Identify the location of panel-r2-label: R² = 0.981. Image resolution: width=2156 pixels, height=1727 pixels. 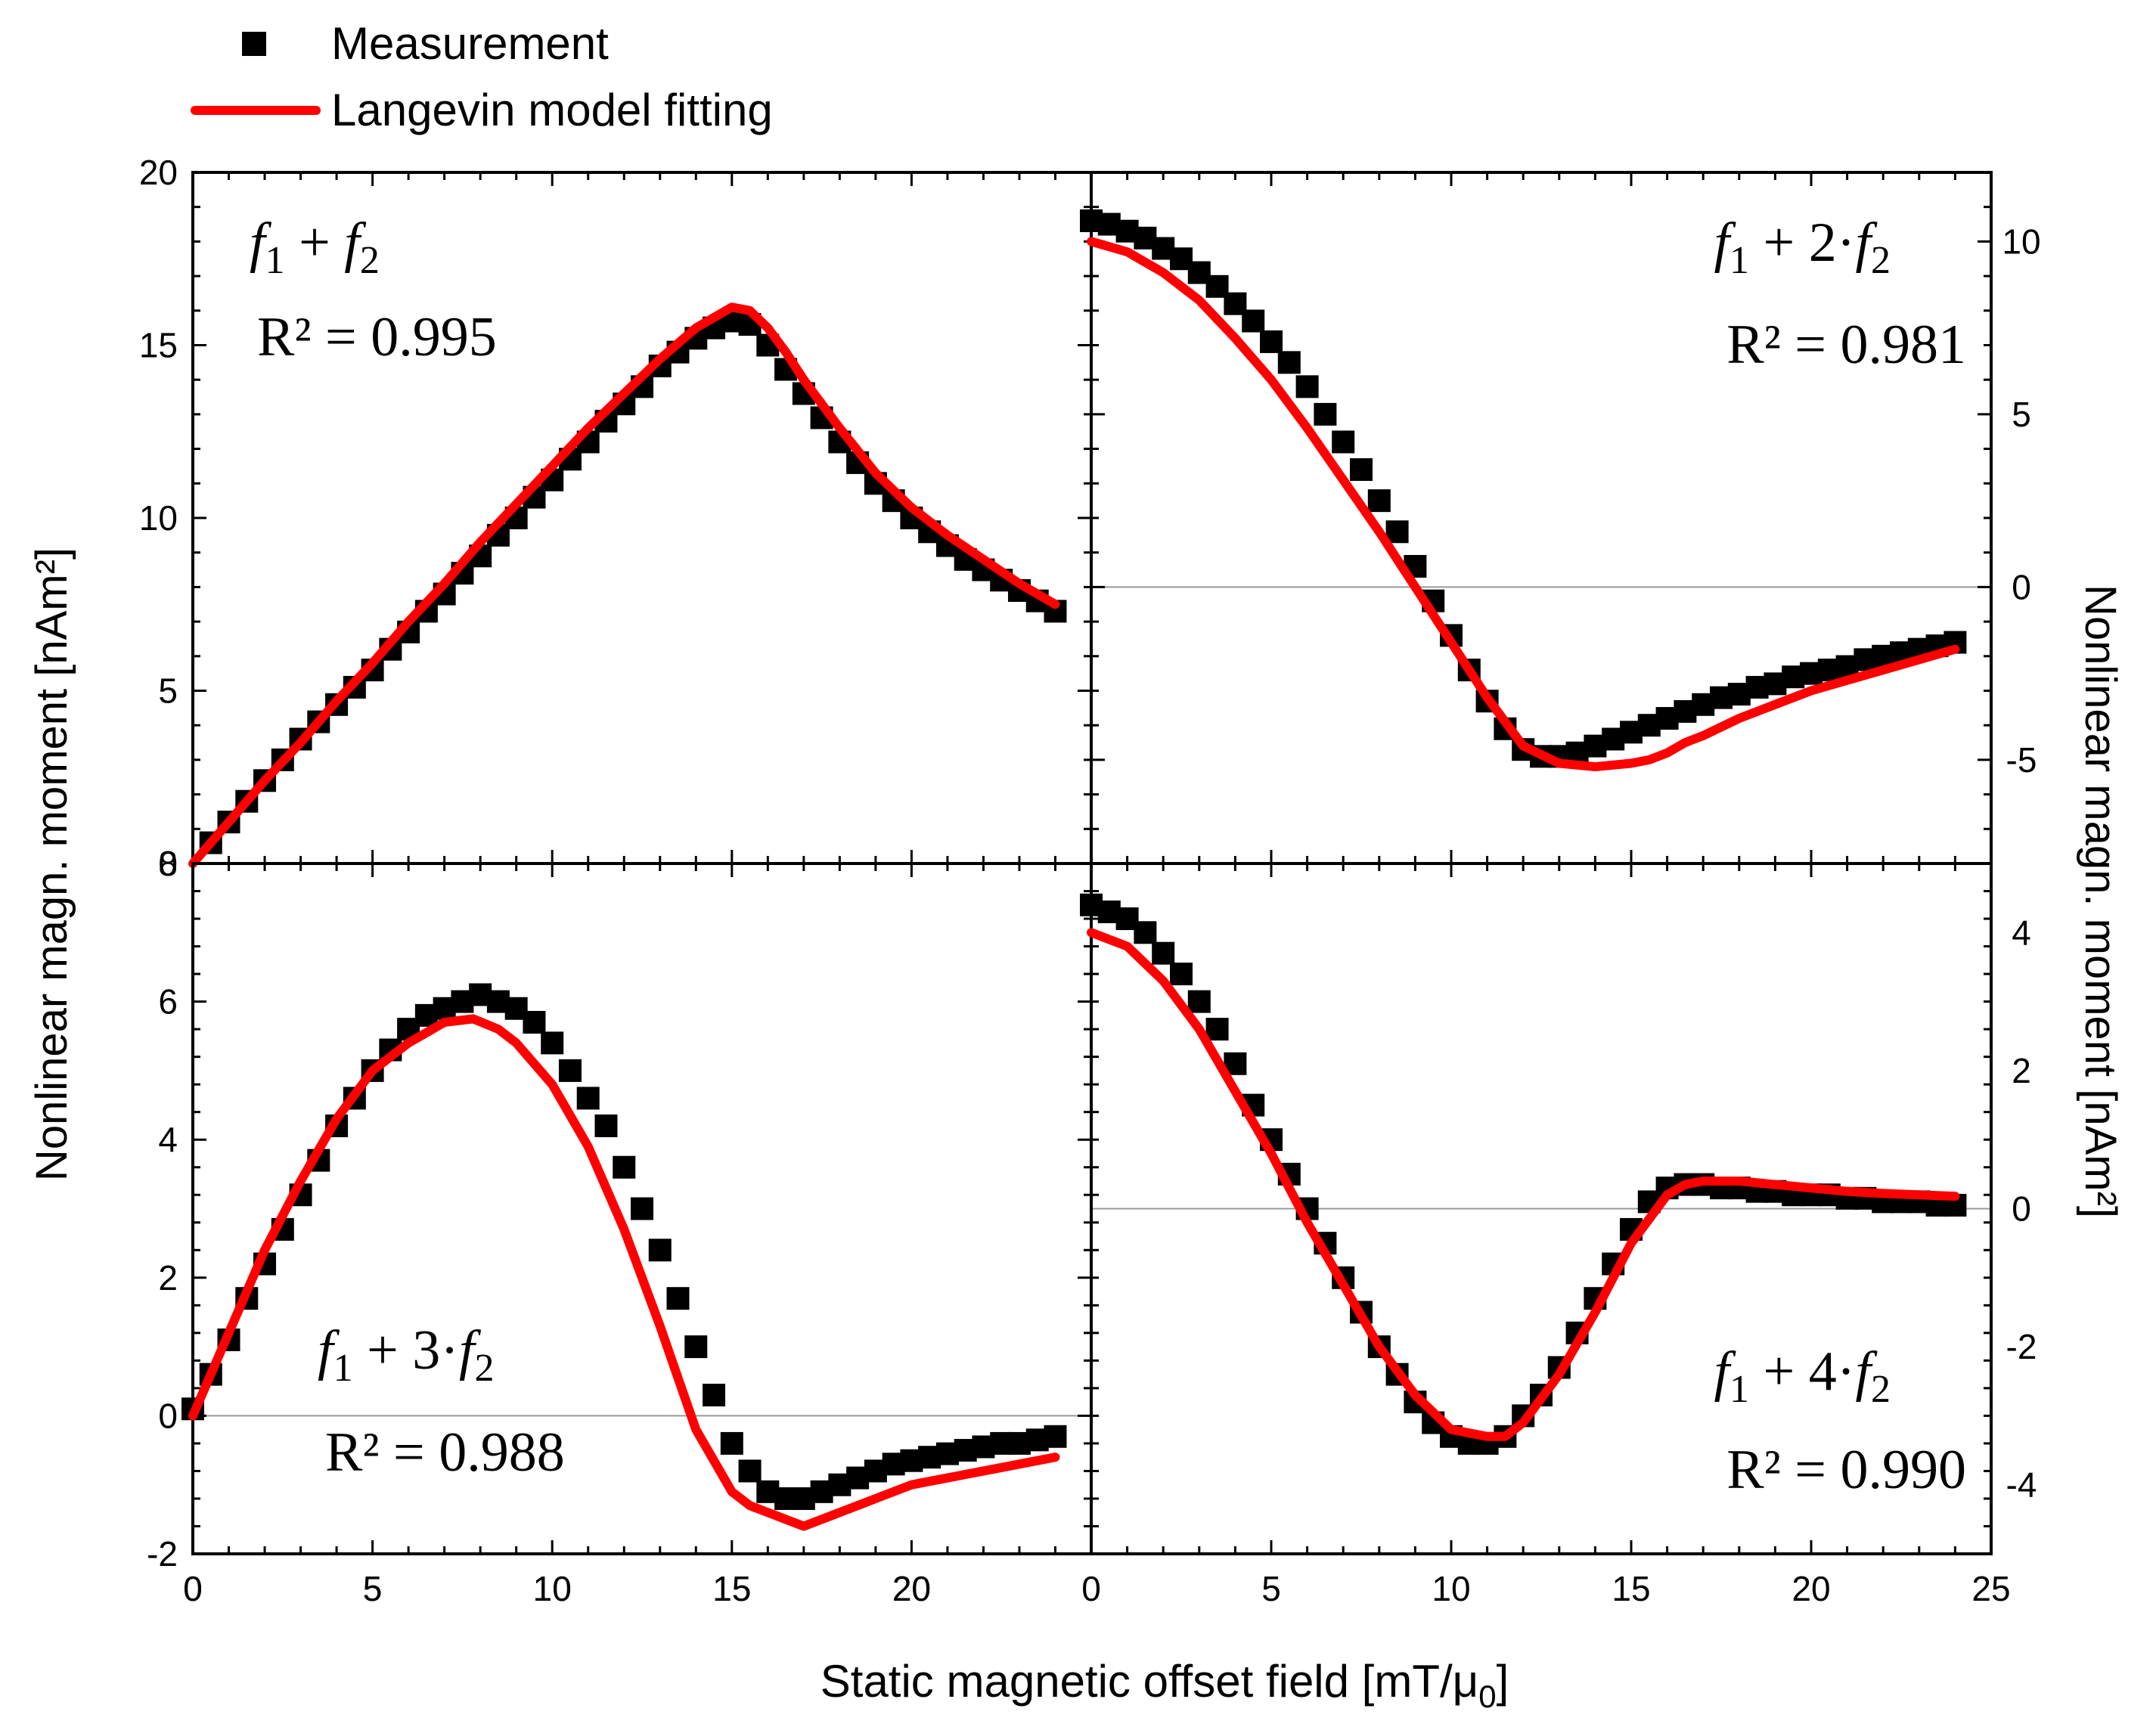
(1846, 345).